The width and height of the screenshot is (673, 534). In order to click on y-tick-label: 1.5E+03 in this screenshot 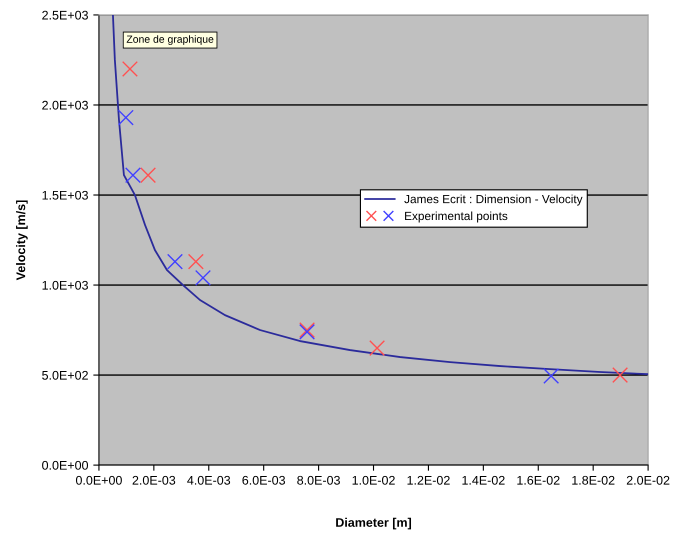, I will do `click(65, 195)`.